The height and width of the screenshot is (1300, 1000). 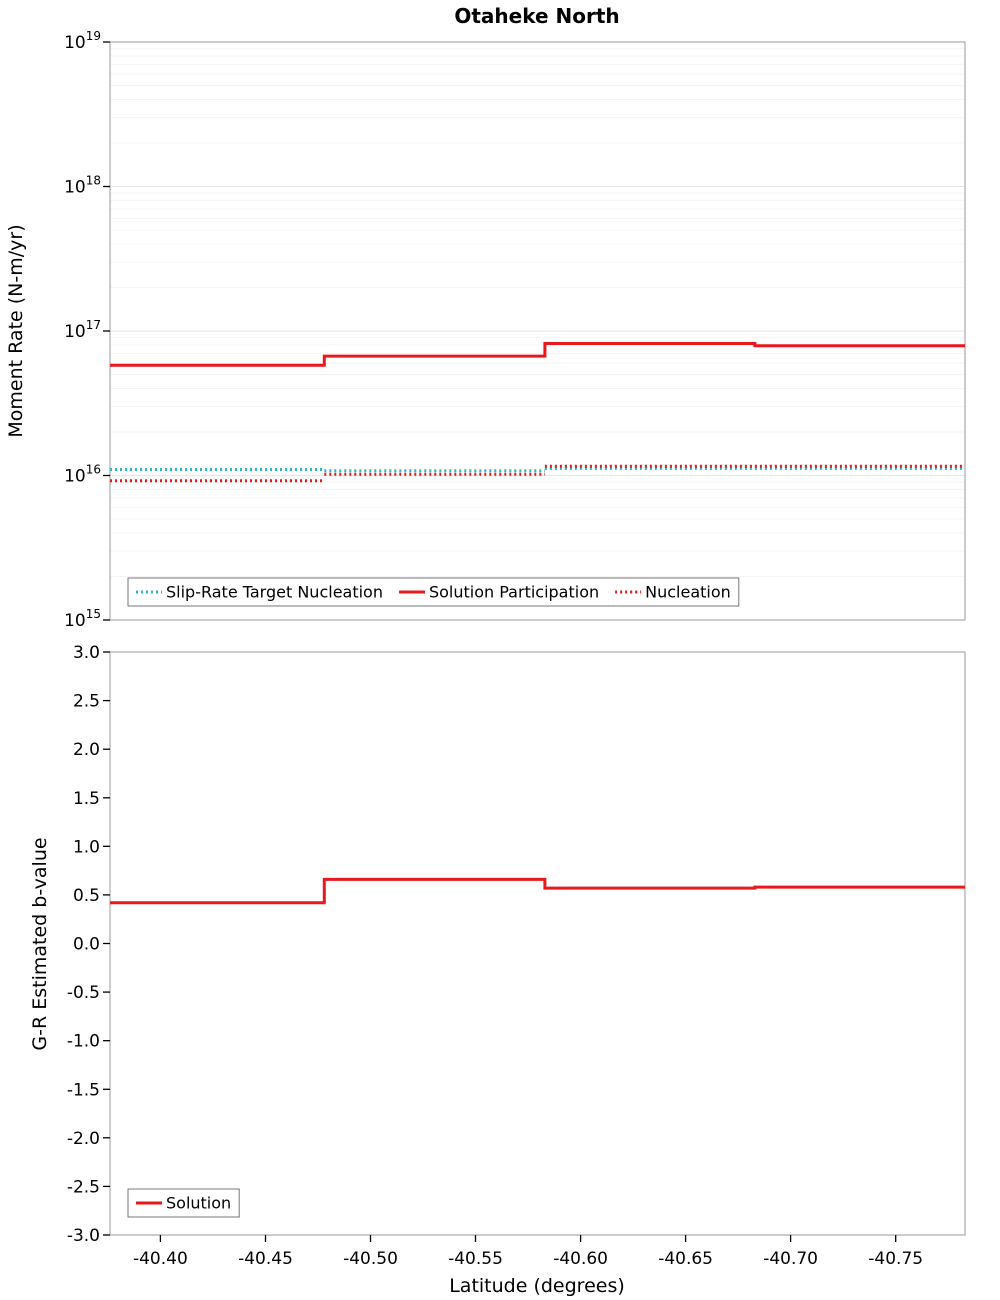 What do you see at coordinates (895, 1259) in the screenshot?
I see `x-tick-label: -40.75` at bounding box center [895, 1259].